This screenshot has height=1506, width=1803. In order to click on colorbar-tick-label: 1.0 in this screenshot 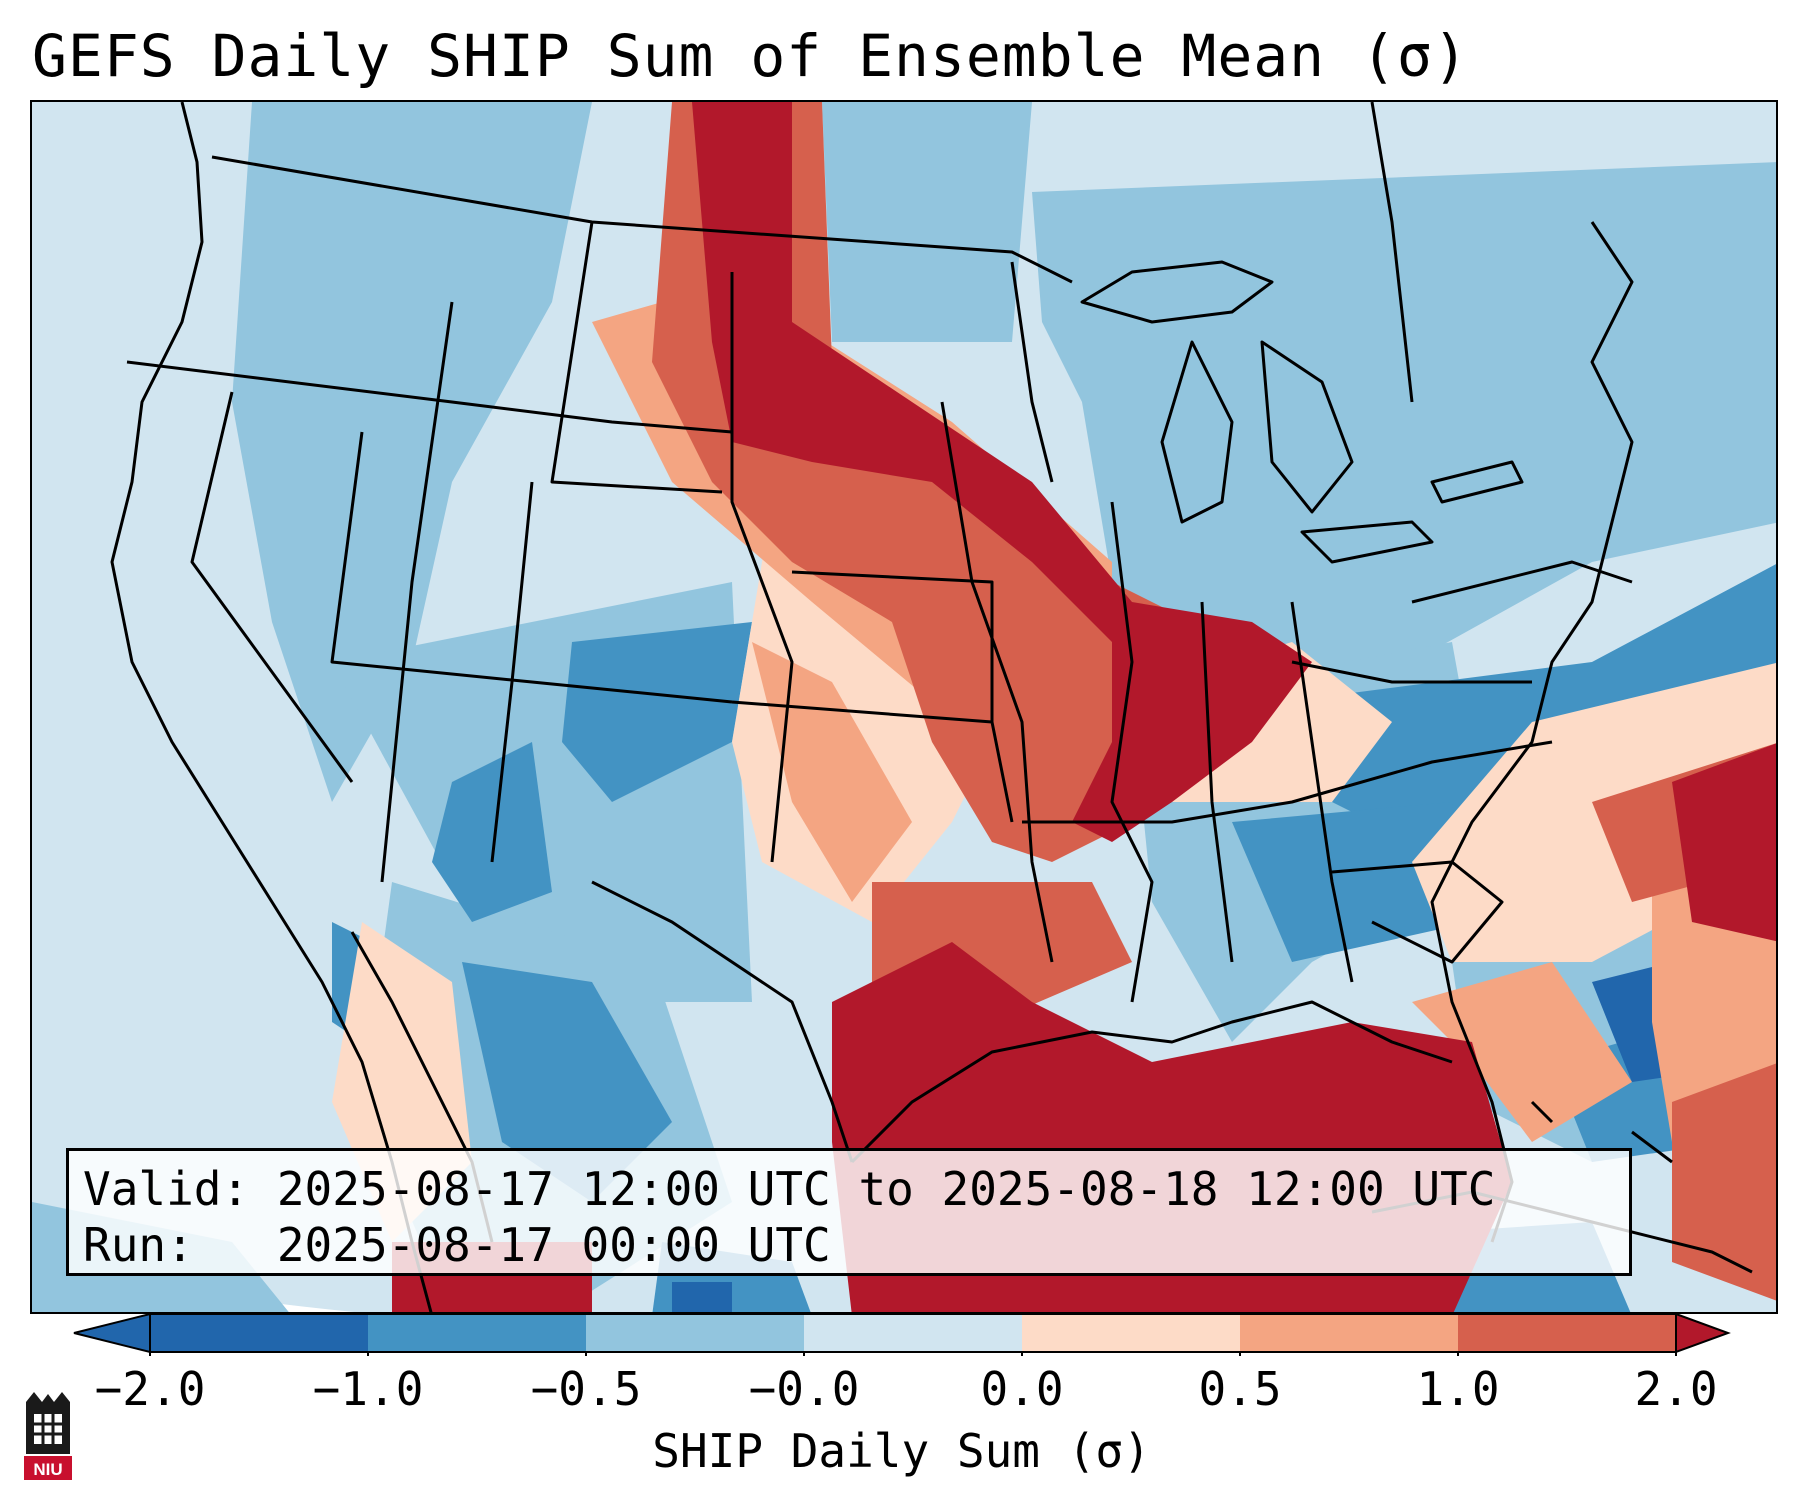, I will do `click(1458, 1389)`.